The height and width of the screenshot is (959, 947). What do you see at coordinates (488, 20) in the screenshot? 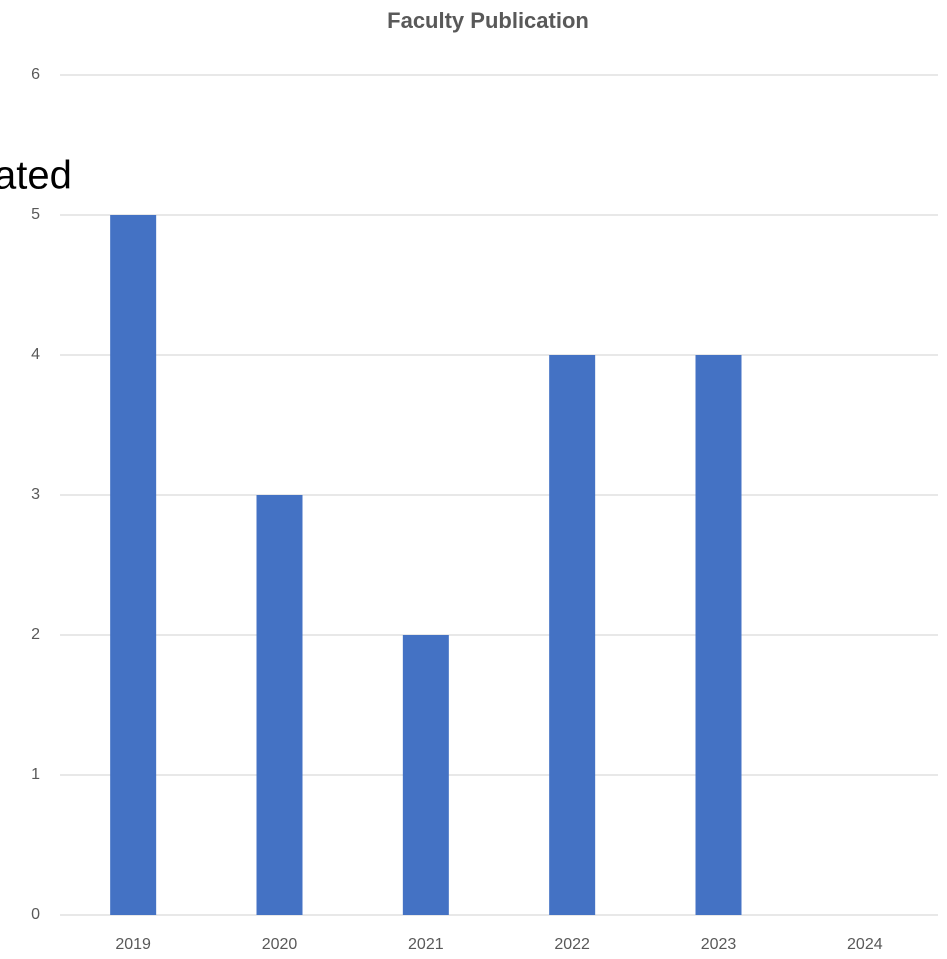
I see `chart-title: Faculty Publication` at bounding box center [488, 20].